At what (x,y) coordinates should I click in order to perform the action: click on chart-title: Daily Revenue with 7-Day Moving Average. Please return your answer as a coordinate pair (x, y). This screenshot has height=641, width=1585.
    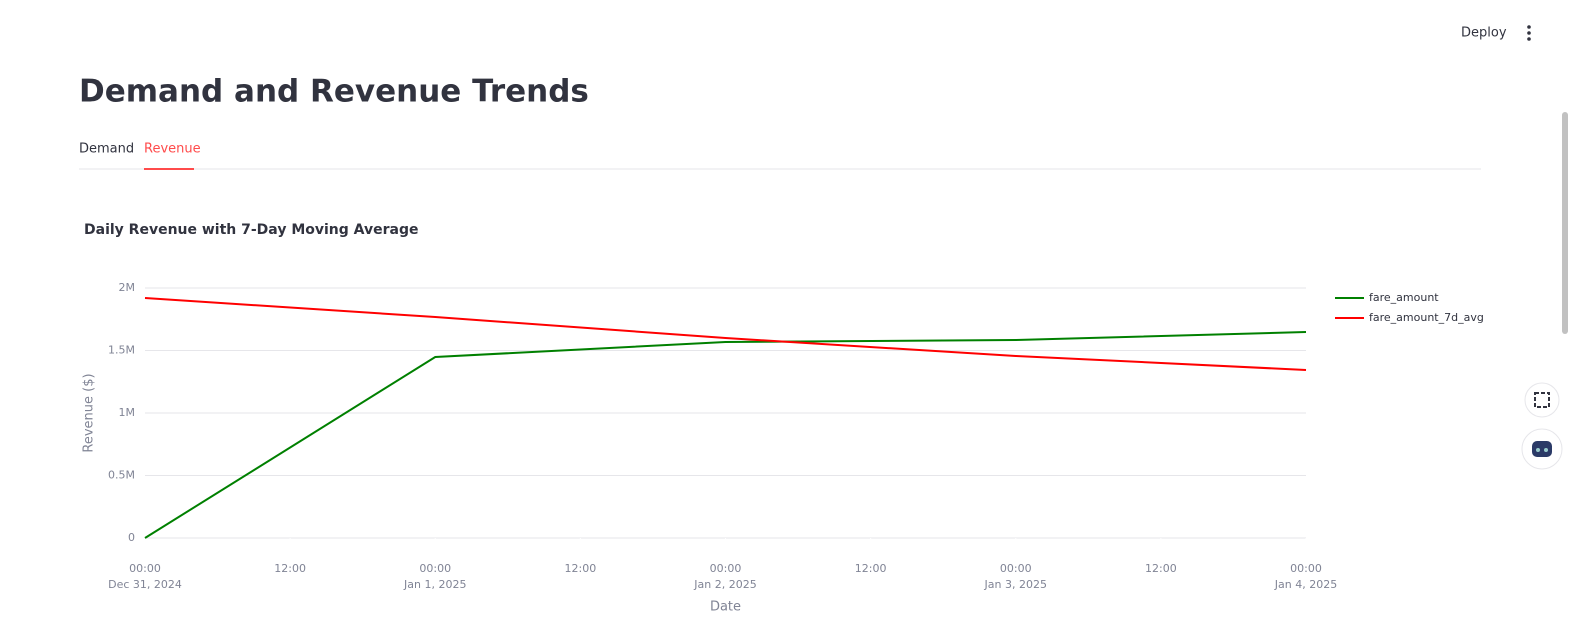
    Looking at the image, I should click on (251, 230).